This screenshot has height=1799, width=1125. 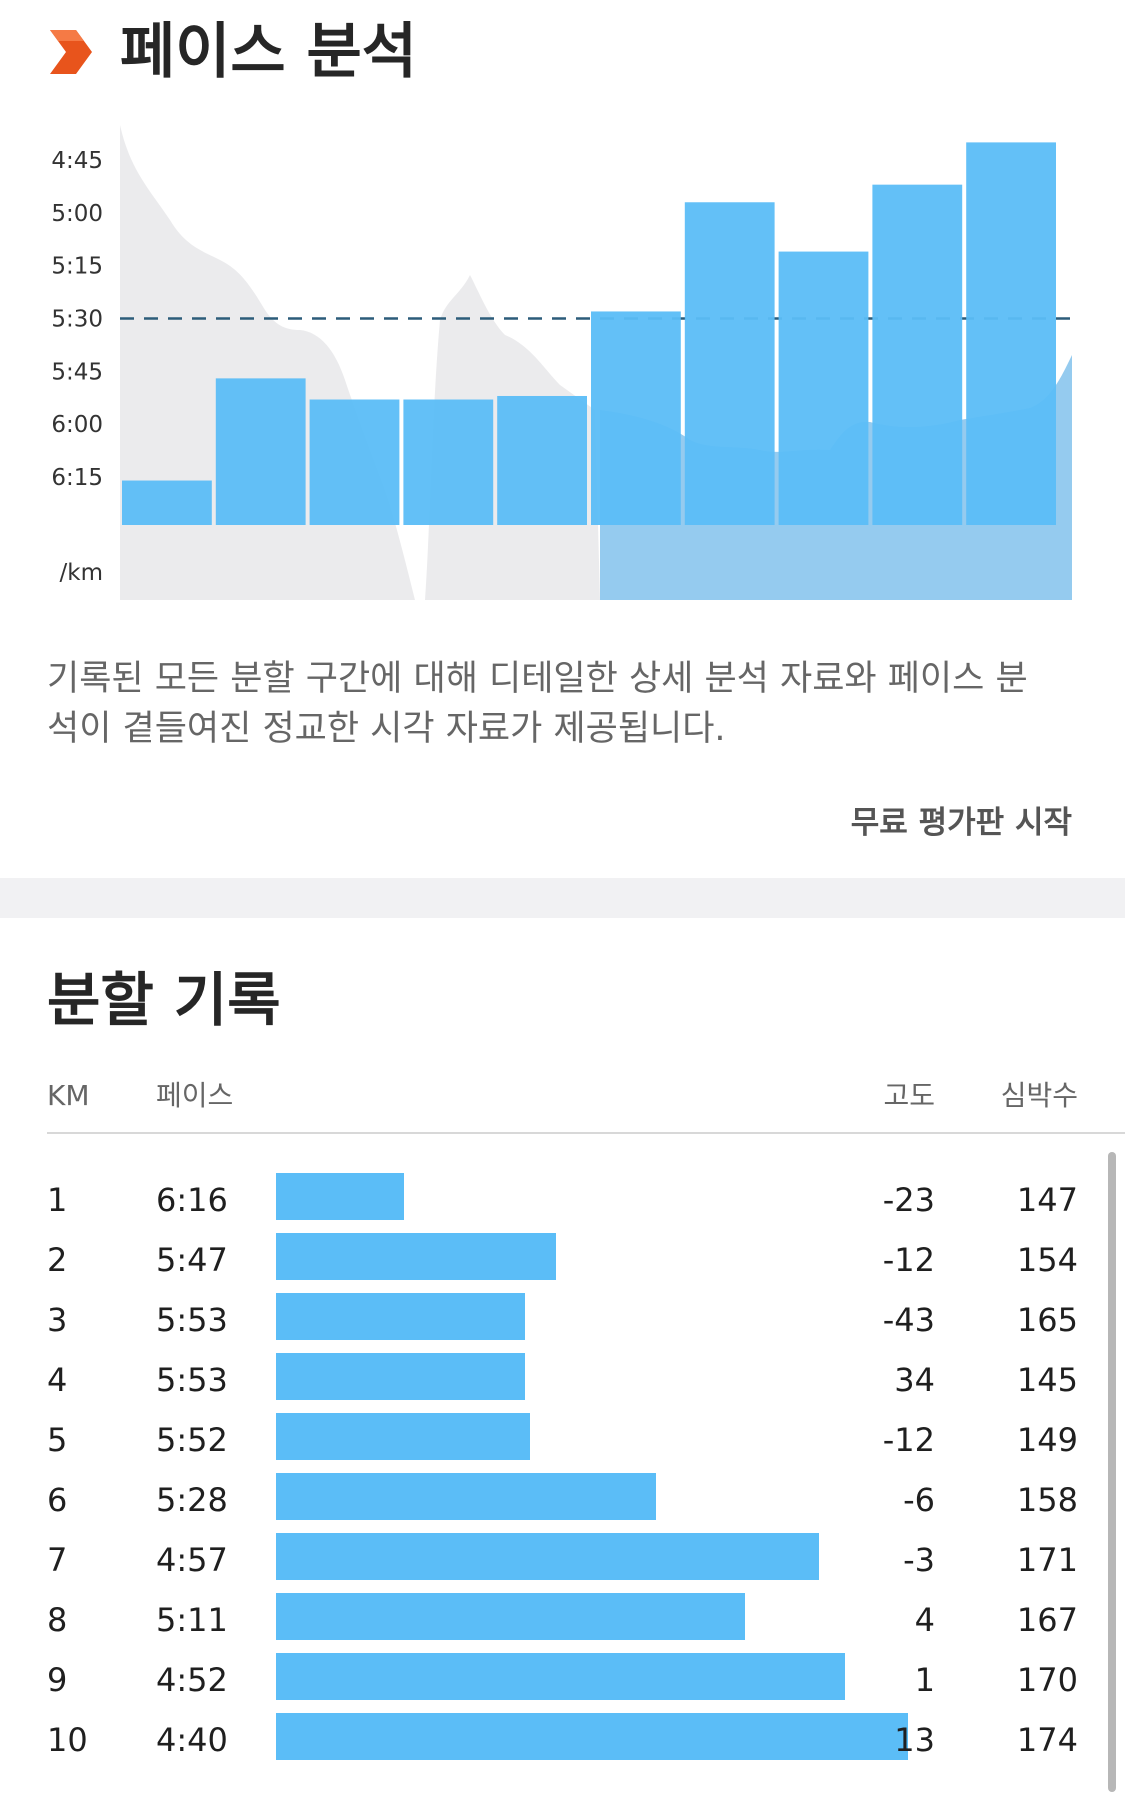 I want to click on split-heart-rate: 158, so click(x=1047, y=1500).